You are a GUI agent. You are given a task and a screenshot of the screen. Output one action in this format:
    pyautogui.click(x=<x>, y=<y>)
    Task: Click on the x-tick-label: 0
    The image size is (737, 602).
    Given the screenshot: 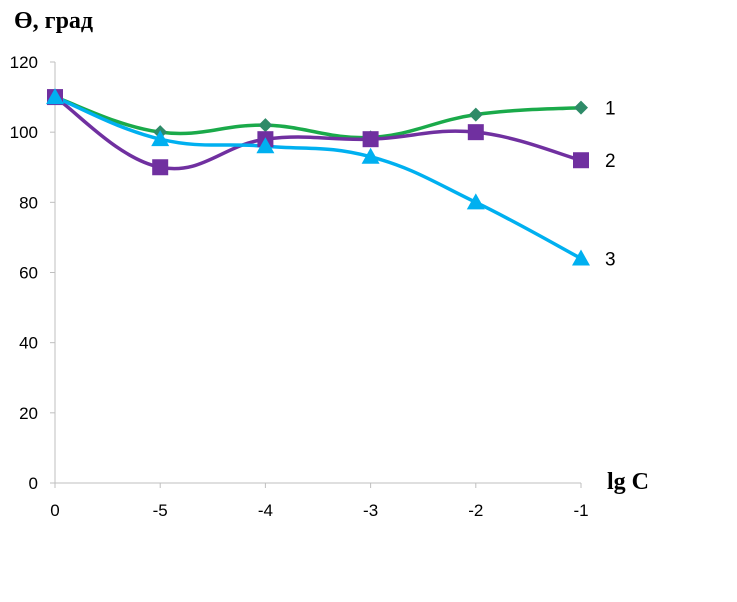 What is the action you would take?
    pyautogui.click(x=54, y=510)
    